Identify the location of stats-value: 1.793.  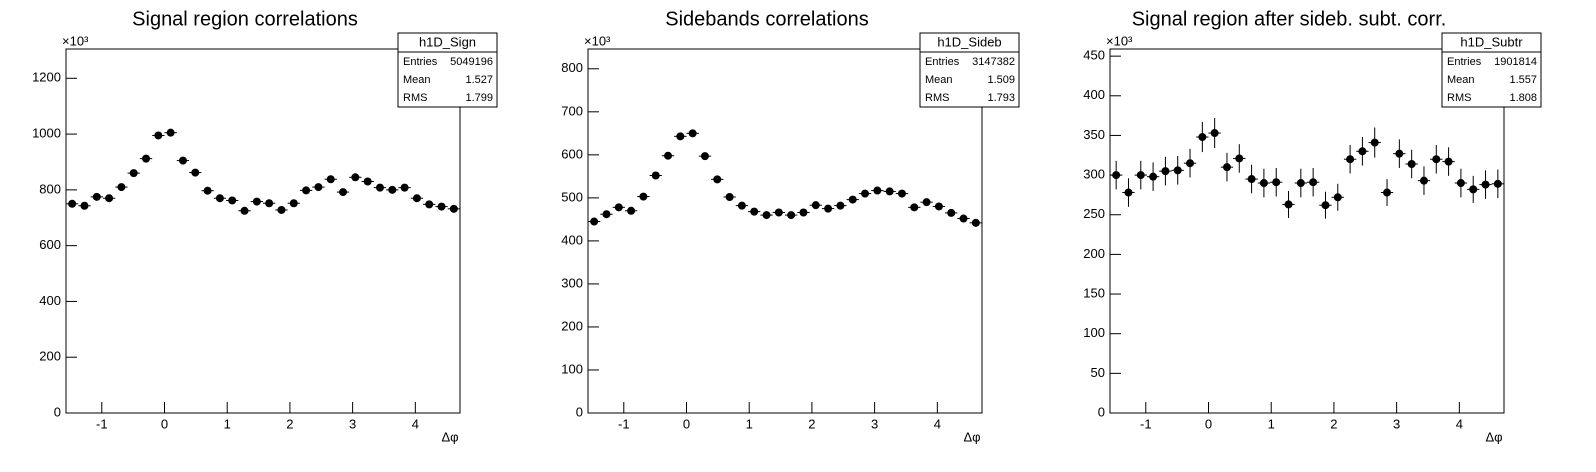
(1001, 98).